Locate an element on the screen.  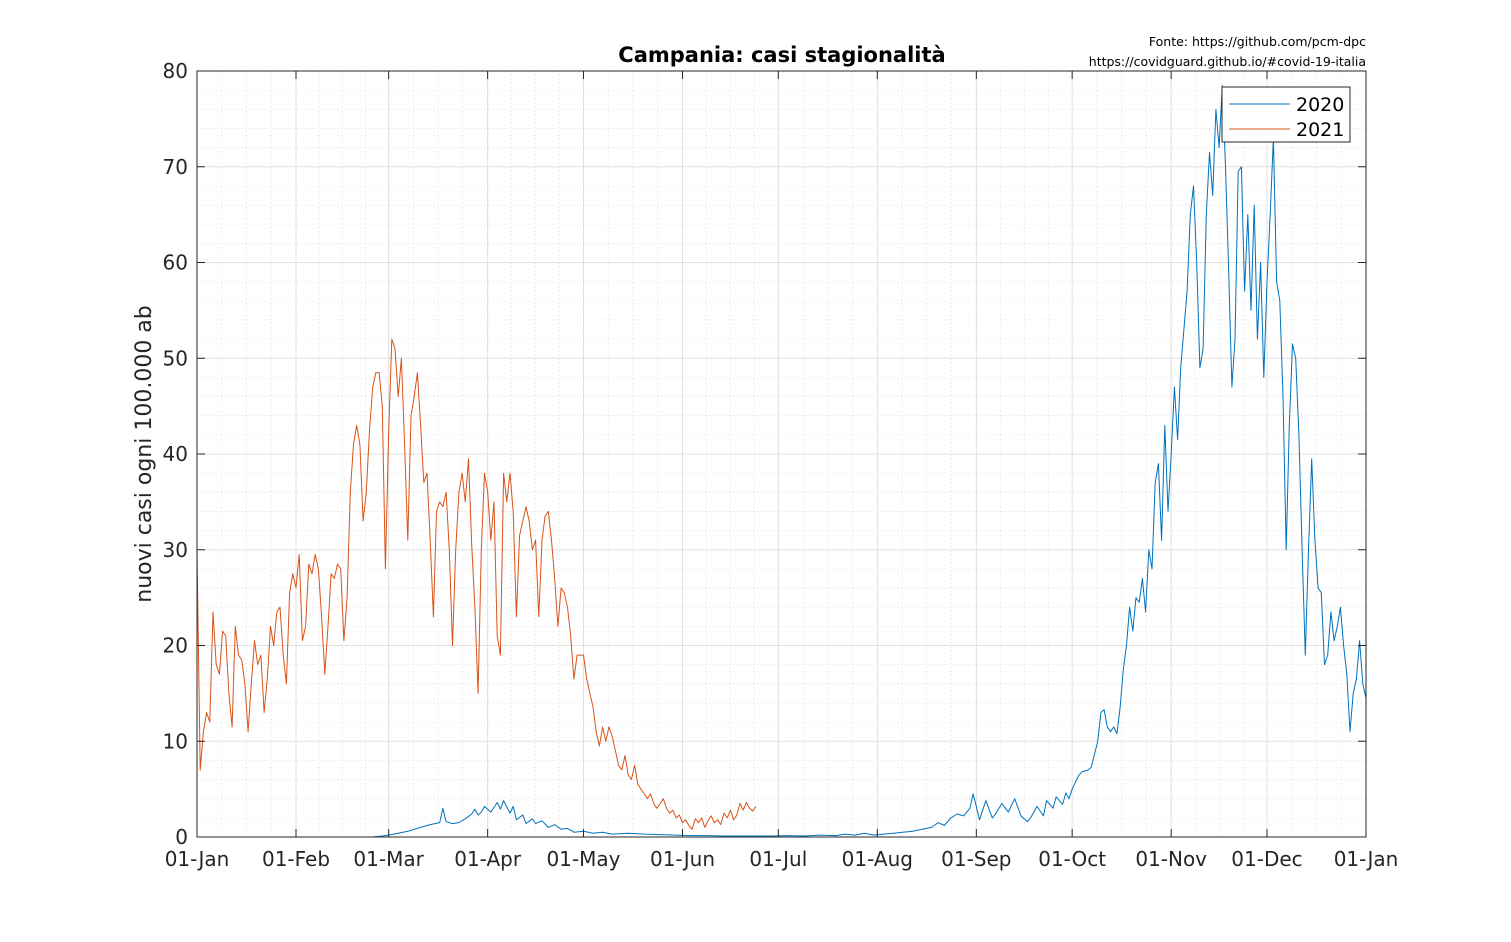
y-tick-label: 70 is located at coordinates (175, 167).